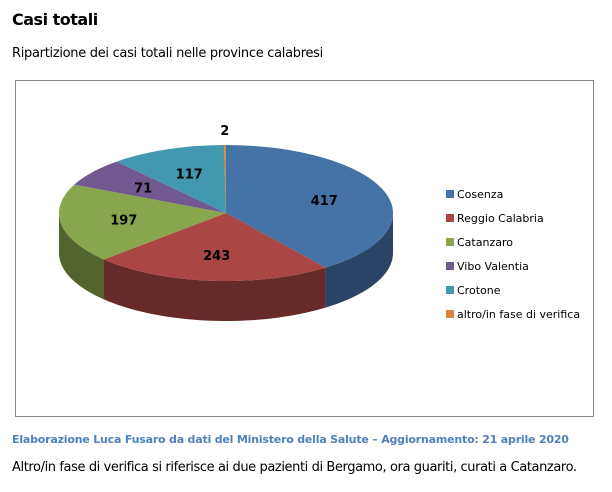  I want to click on legend-item: Reggio Calabria, so click(513, 218).